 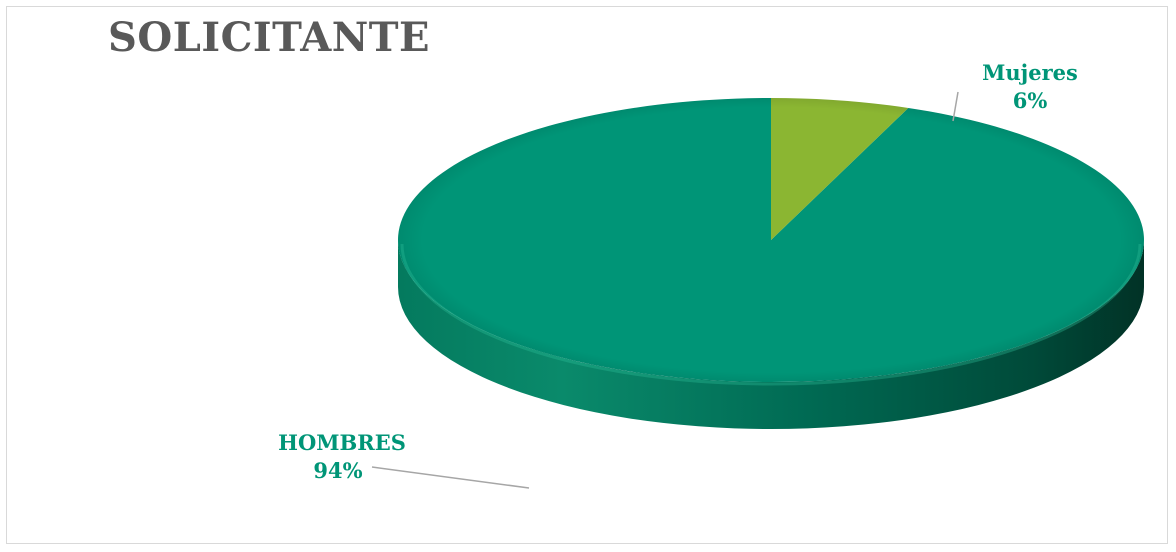 What do you see at coordinates (1030, 72) in the screenshot?
I see `label-name-mujeres: Mujeres` at bounding box center [1030, 72].